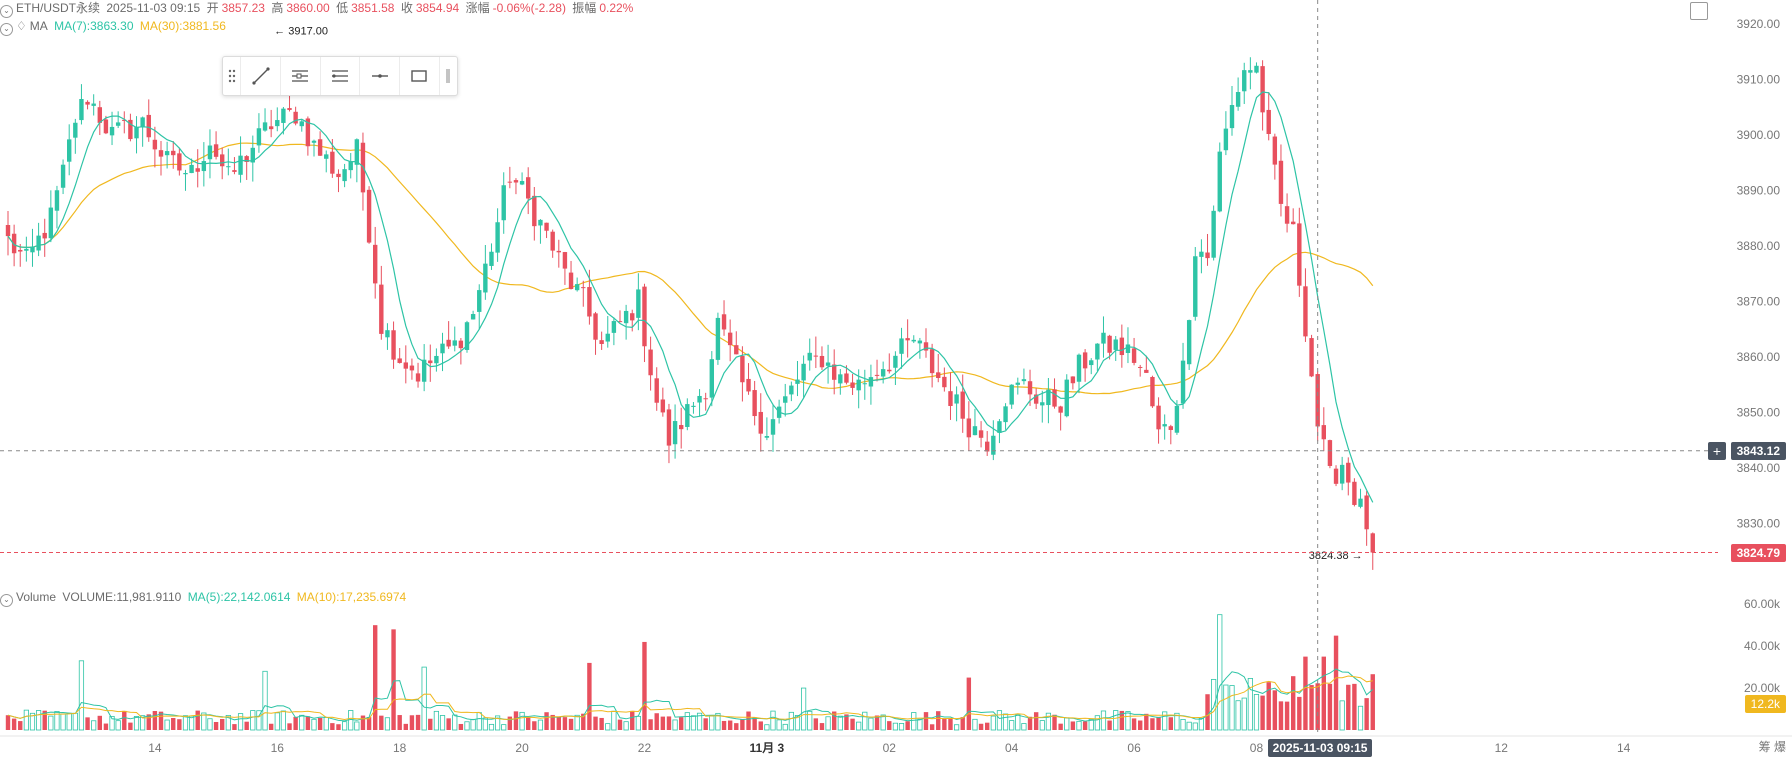 This screenshot has height=761, width=1792. I want to click on close-label: 收, so click(406, 8).